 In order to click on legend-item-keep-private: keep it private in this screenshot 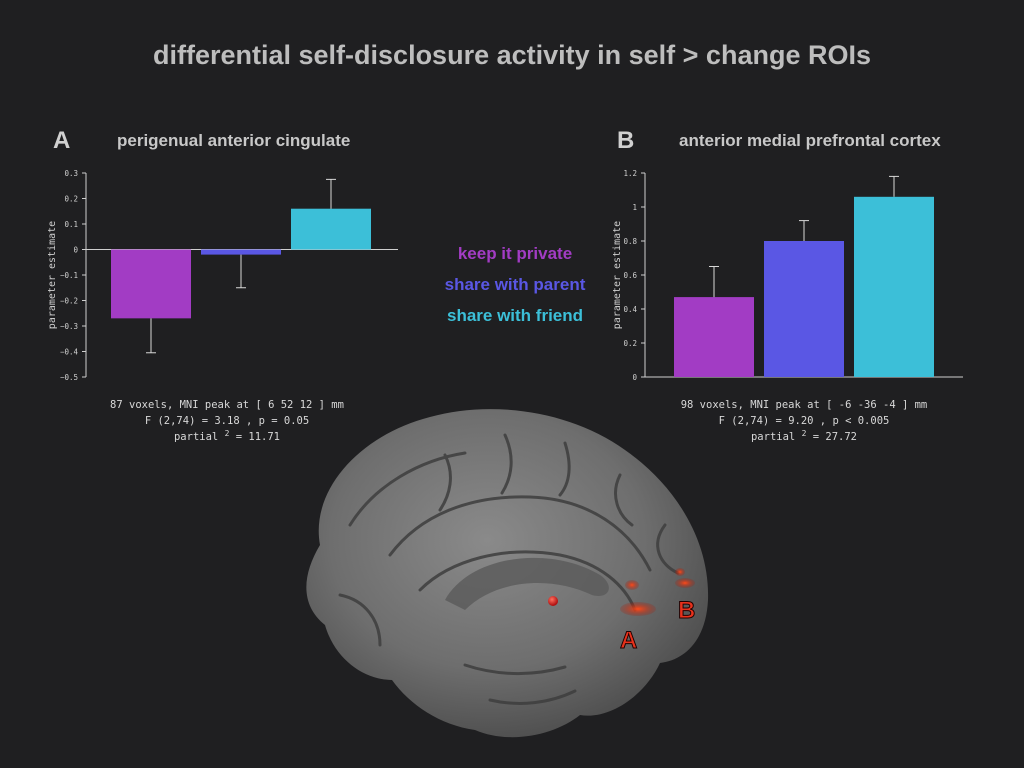, I will do `click(515, 253)`.